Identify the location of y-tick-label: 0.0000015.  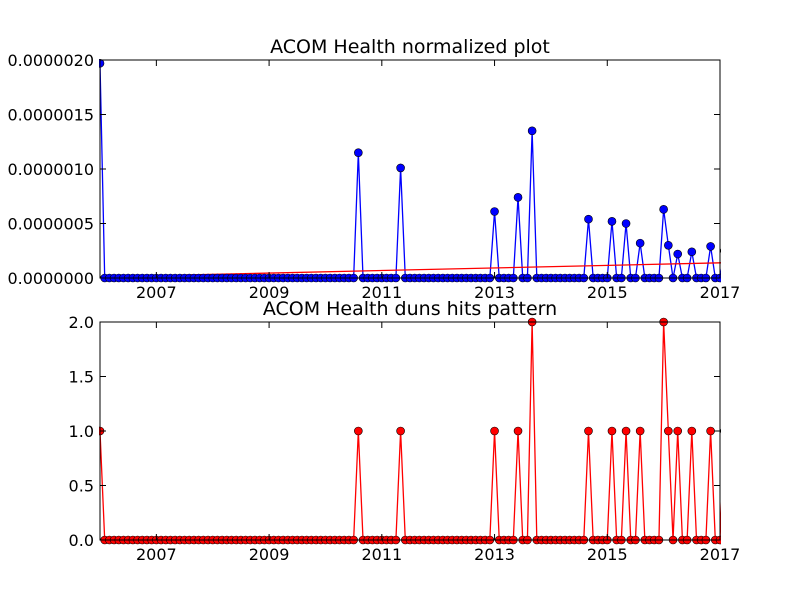
(50, 115).